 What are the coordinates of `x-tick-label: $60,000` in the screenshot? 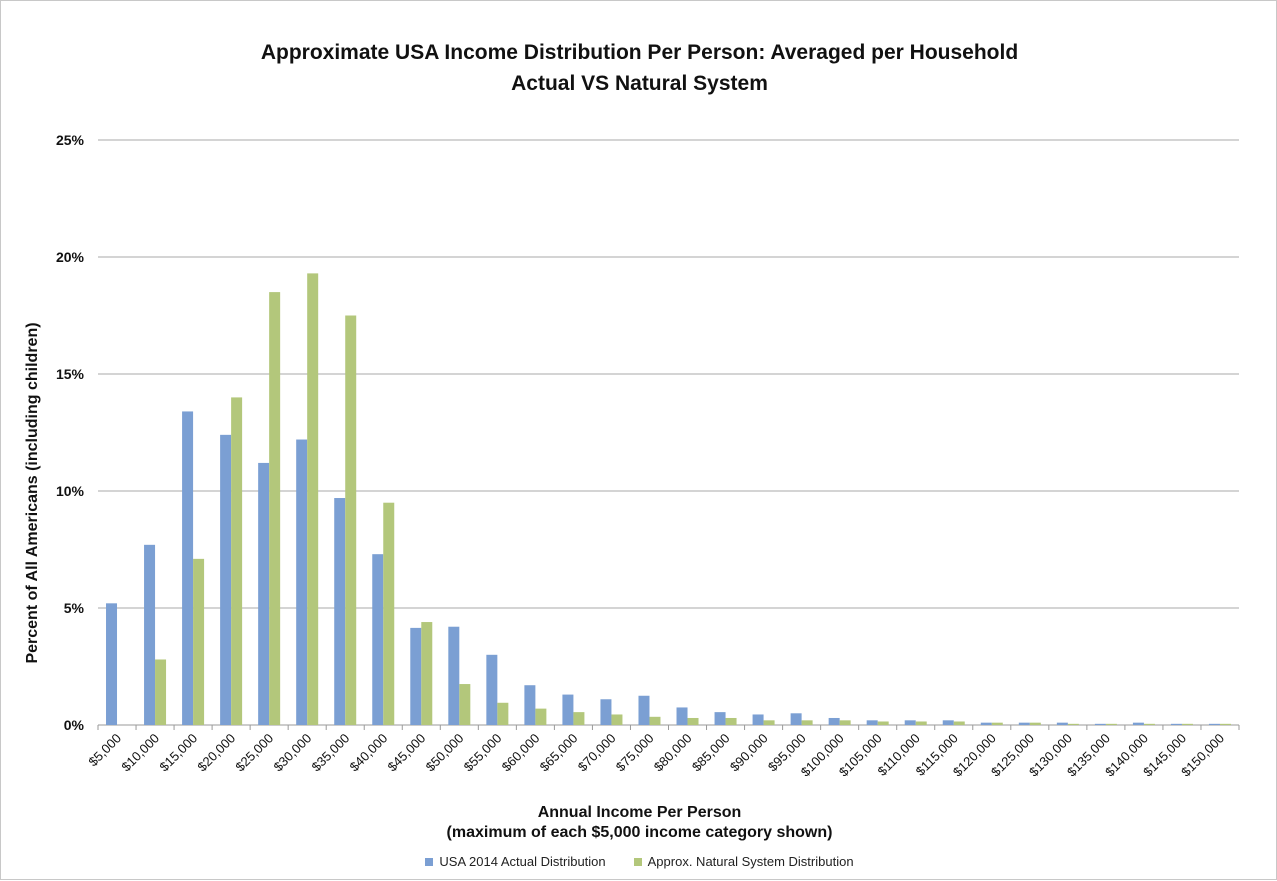 It's located at (521, 753).